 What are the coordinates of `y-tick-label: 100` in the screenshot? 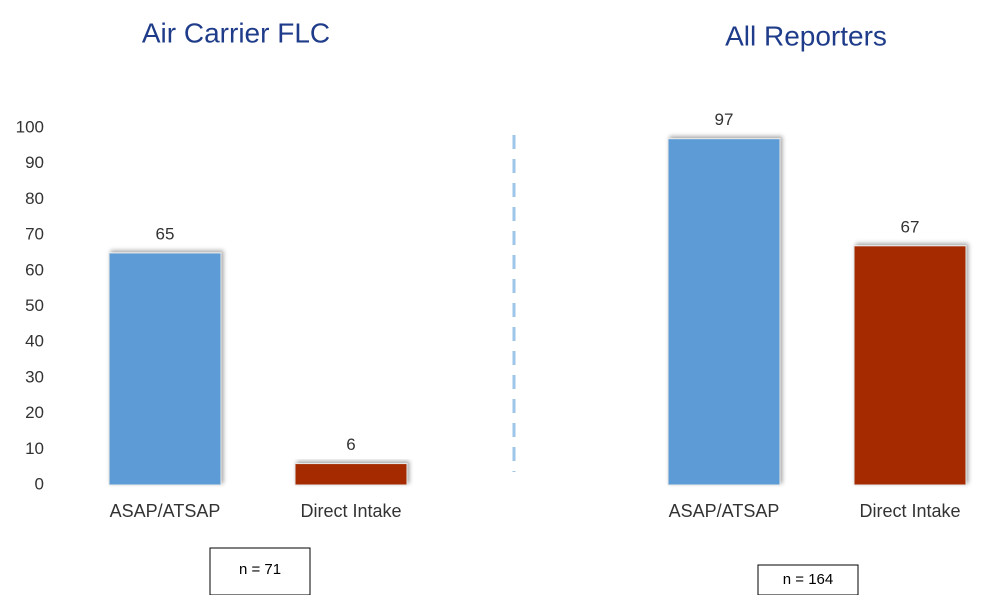 It's located at (30, 126).